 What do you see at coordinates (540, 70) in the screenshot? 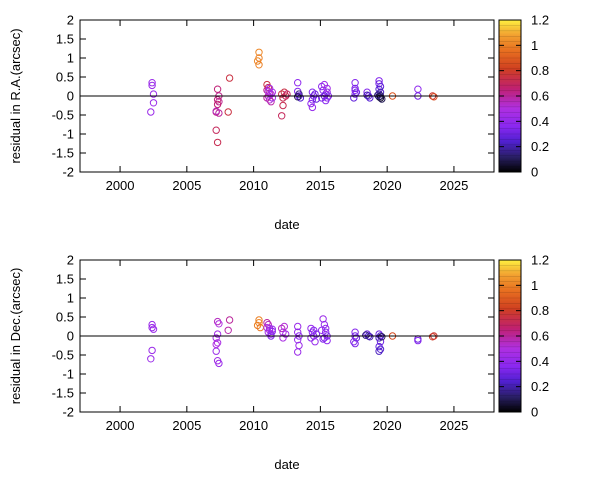
I see `ra-colorbar-tick-label: 0.8` at bounding box center [540, 70].